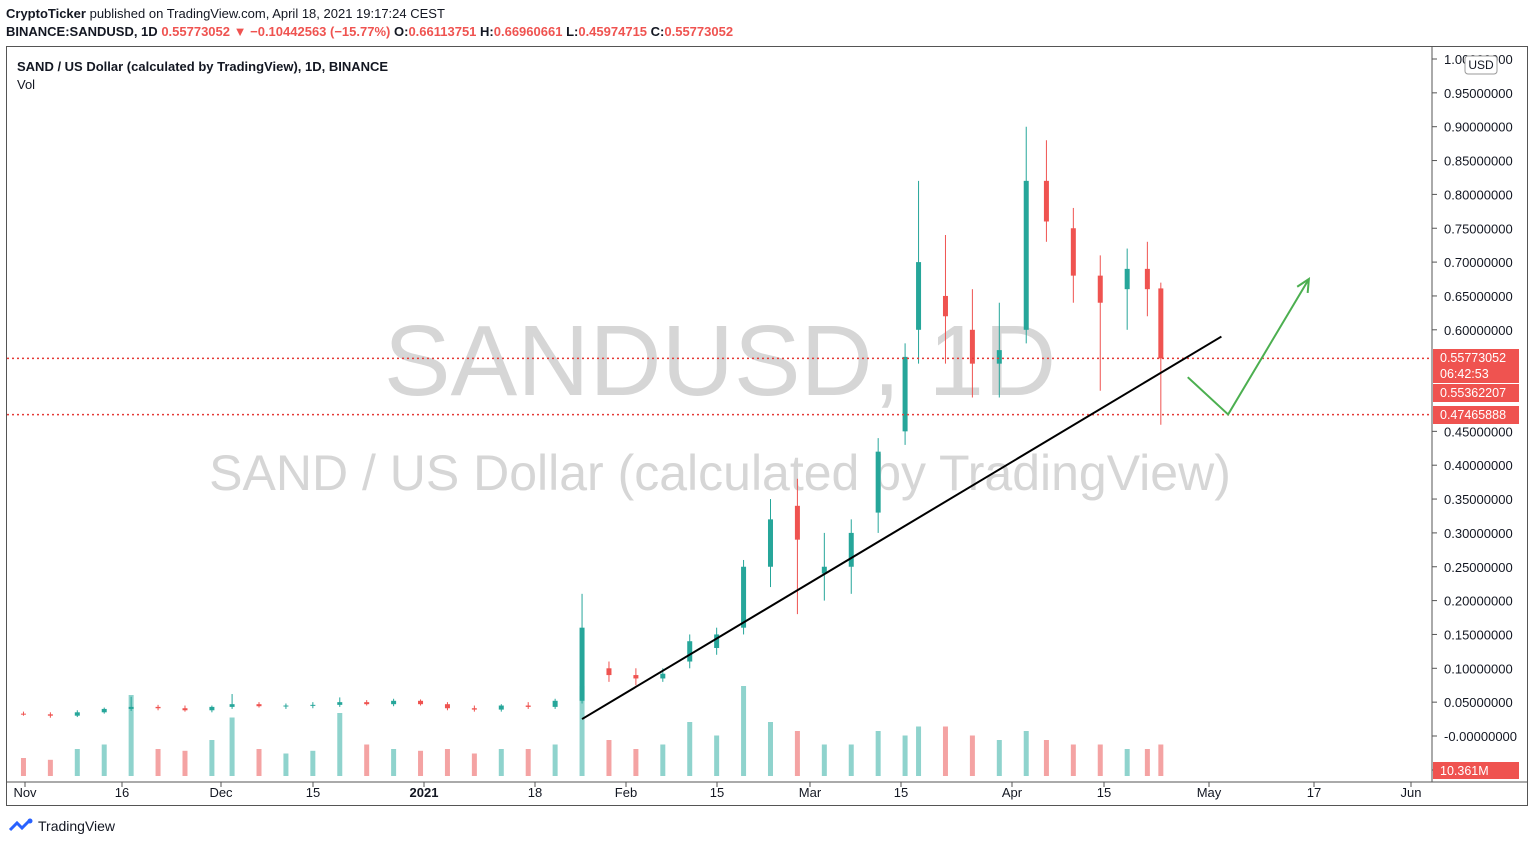 This screenshot has width=1536, height=847. What do you see at coordinates (720, 361) in the screenshot?
I see `watermark-symbol: SANDUSD, 1D` at bounding box center [720, 361].